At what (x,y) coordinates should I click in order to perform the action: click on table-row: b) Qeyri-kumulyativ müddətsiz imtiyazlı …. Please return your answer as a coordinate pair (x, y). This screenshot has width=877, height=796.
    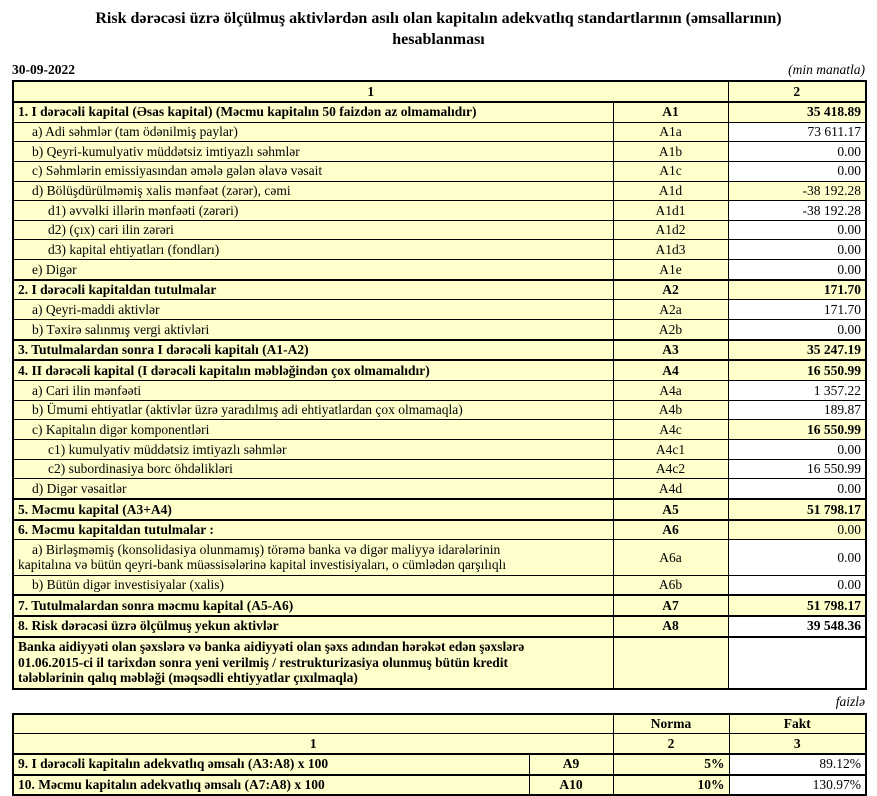
    Looking at the image, I should click on (439, 151).